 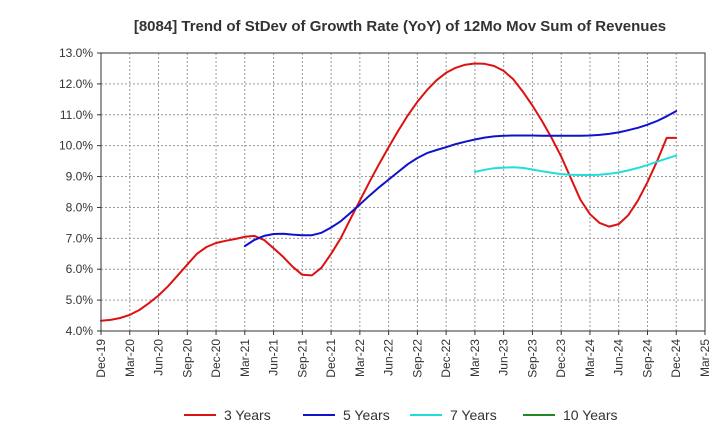 I want to click on legend-label-7-years: 7 Years, so click(x=473, y=415).